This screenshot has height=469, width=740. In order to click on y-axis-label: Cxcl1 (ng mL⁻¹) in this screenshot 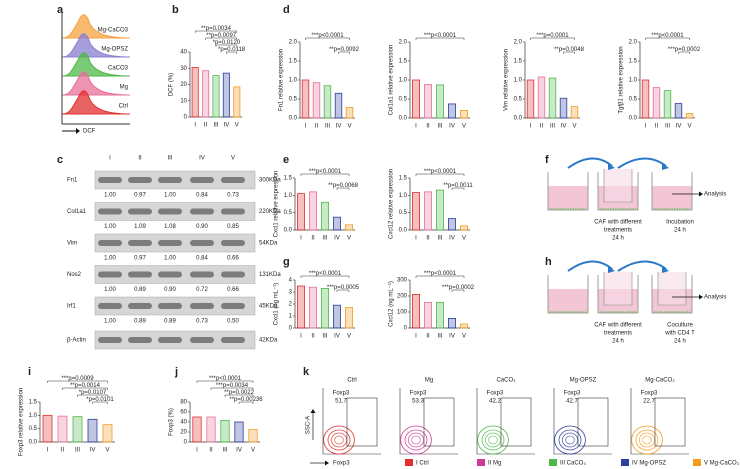, I will do `click(277, 304)`.